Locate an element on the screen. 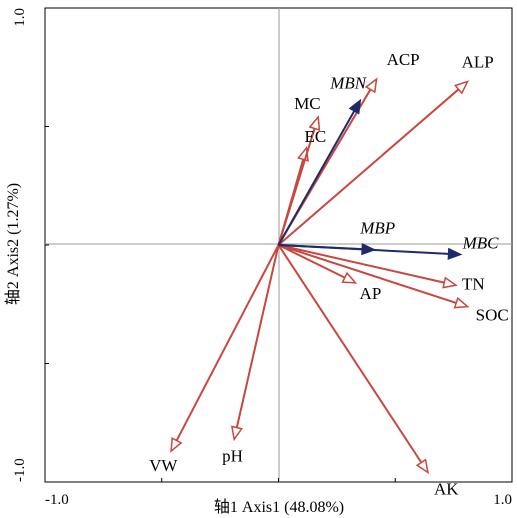 Image resolution: width=517 pixels, height=518 pixels. vector-label-ak: AK is located at coordinates (446, 489).